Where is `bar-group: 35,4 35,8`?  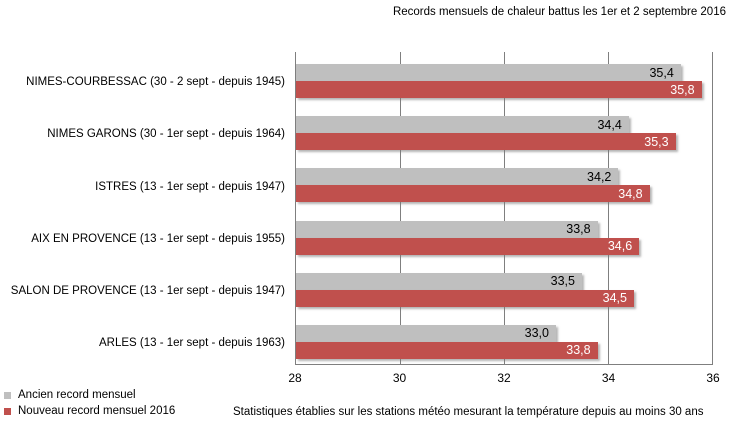
bar-group: 35,4 35,8 is located at coordinates (504, 78).